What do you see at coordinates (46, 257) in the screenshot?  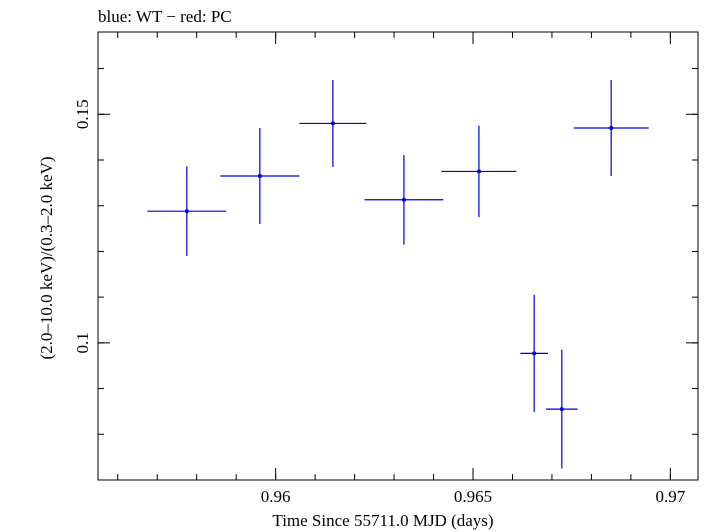 I see `y-axis-label: (2.0–10.0 keV)/(0.3–2.0 keV)` at bounding box center [46, 257].